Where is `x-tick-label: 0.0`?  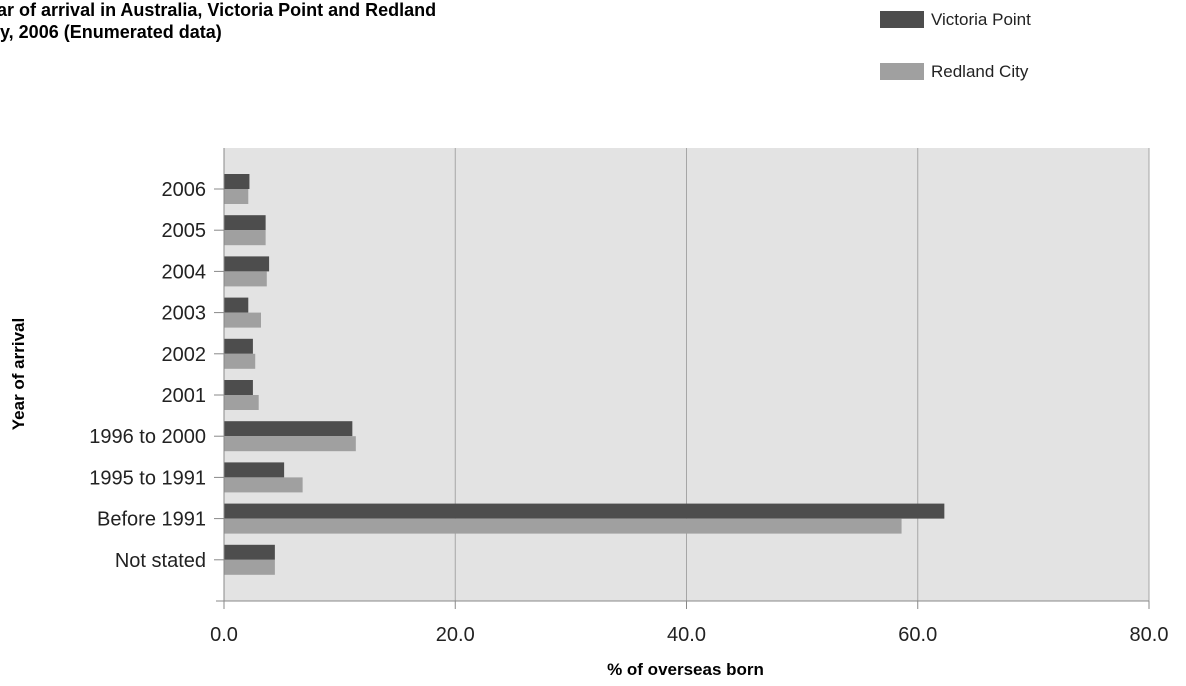 x-tick-label: 0.0 is located at coordinates (224, 635).